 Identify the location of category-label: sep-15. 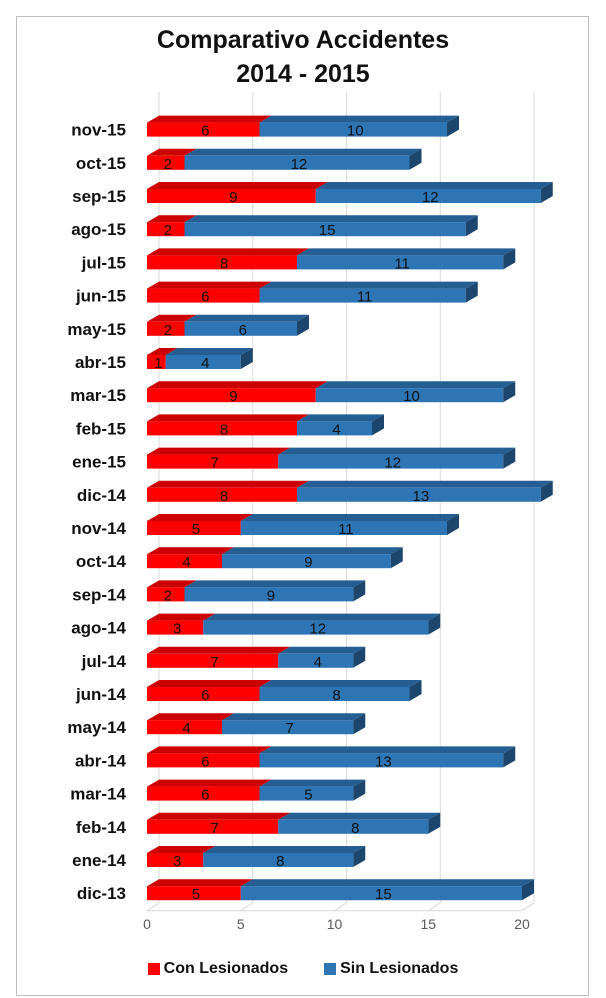
(99, 196).